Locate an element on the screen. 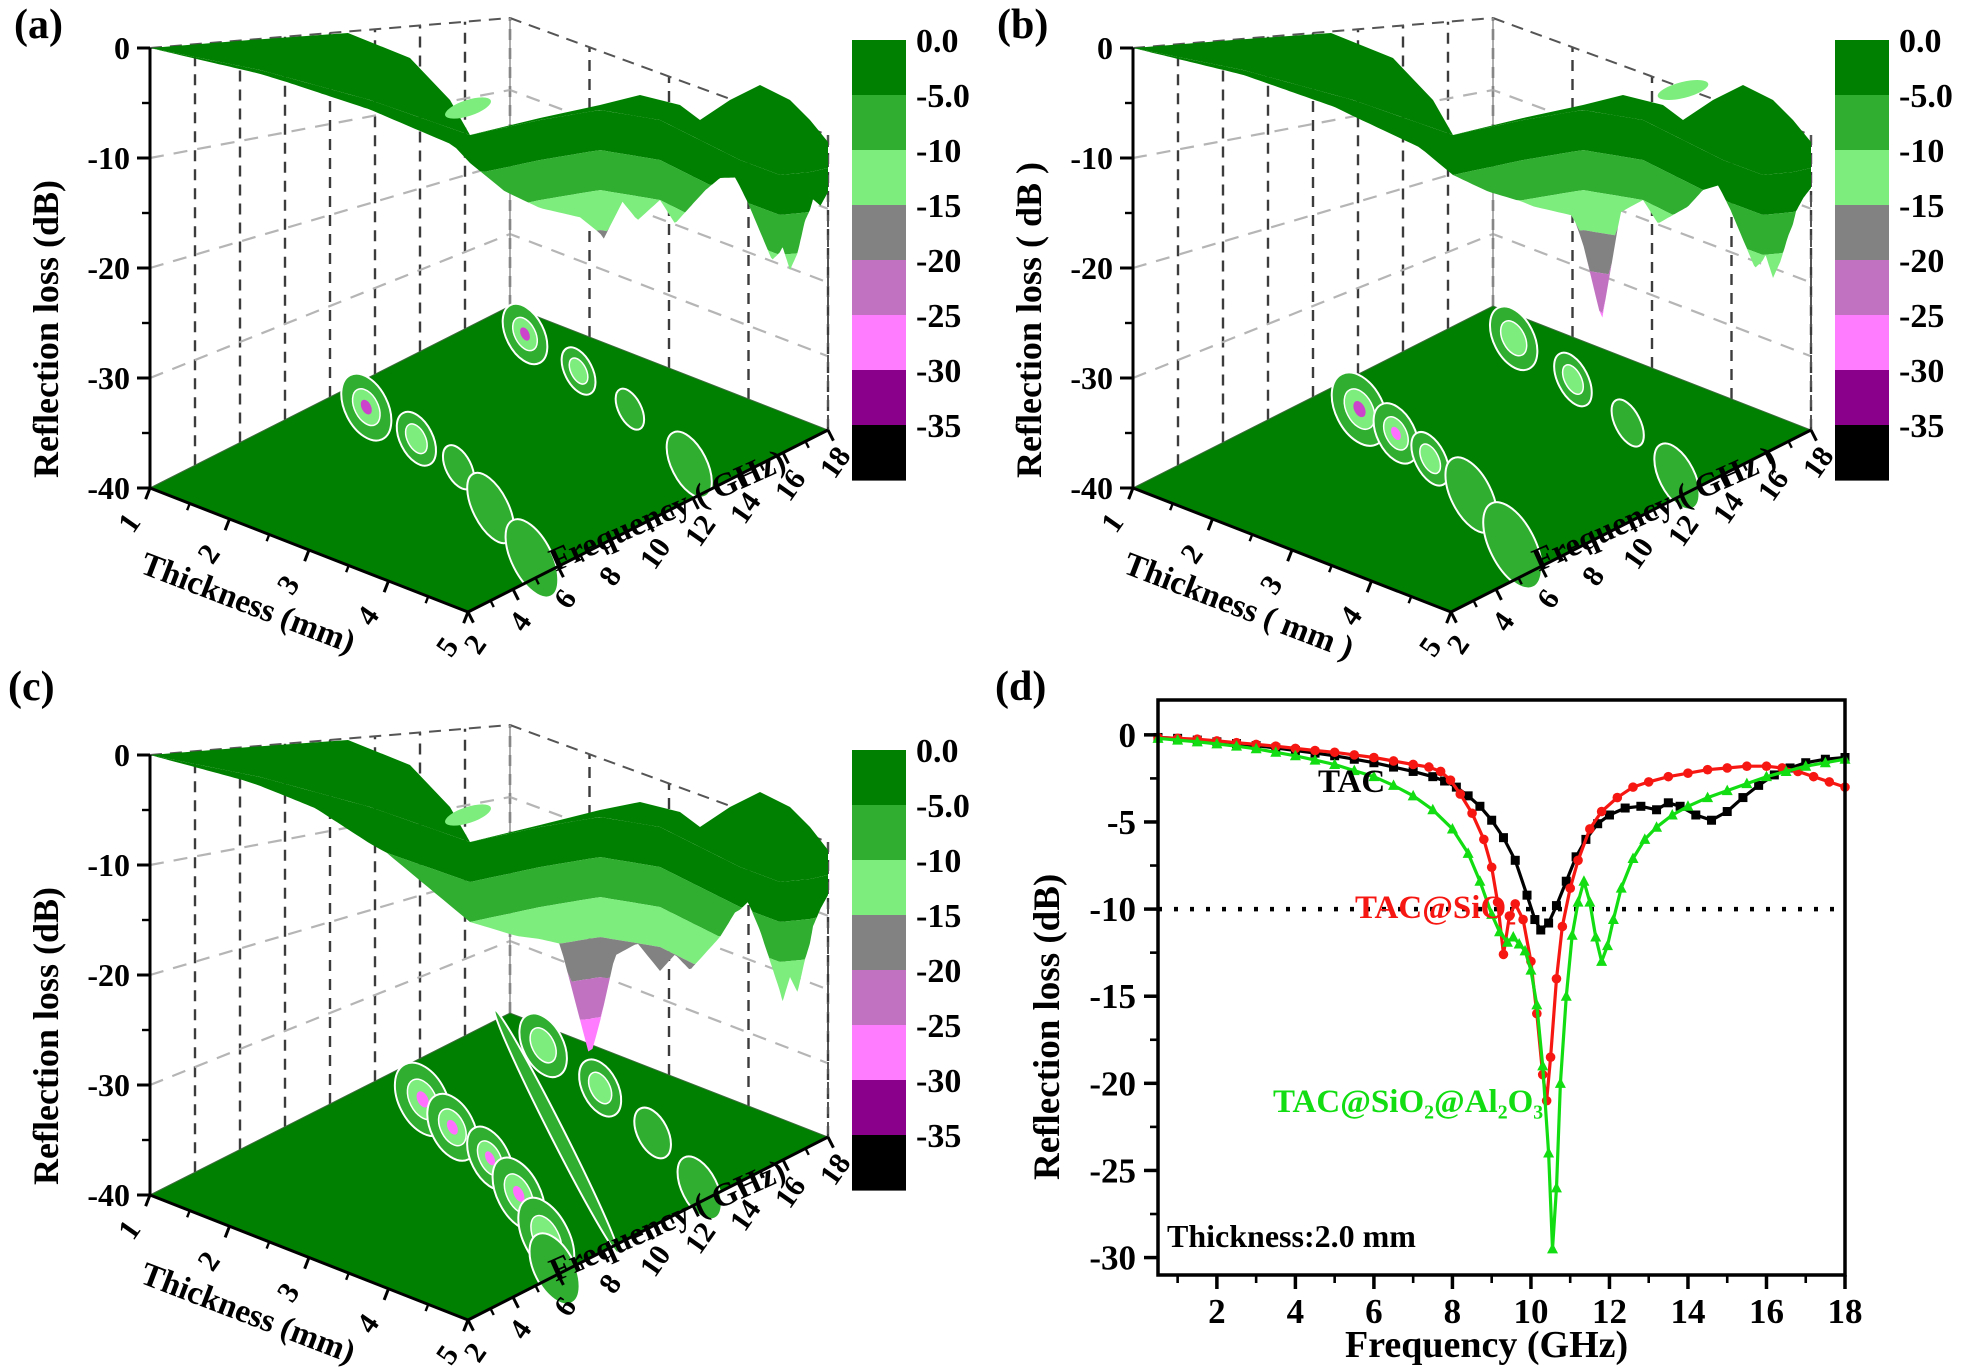 This screenshot has height=1371, width=1966. svg-text: 14 is located at coordinates (1687, 1311).